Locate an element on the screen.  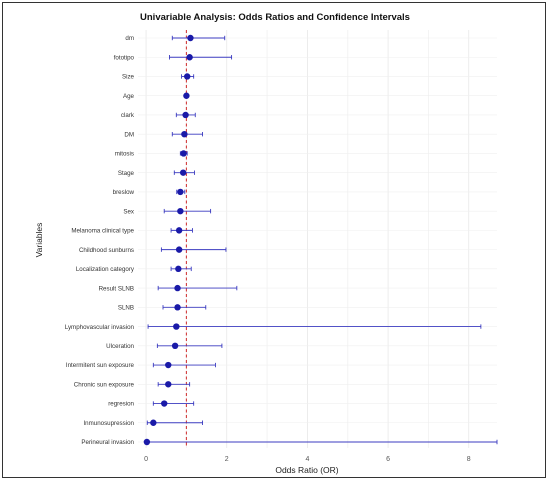
x-tick-label: 8 is located at coordinates (469, 459).